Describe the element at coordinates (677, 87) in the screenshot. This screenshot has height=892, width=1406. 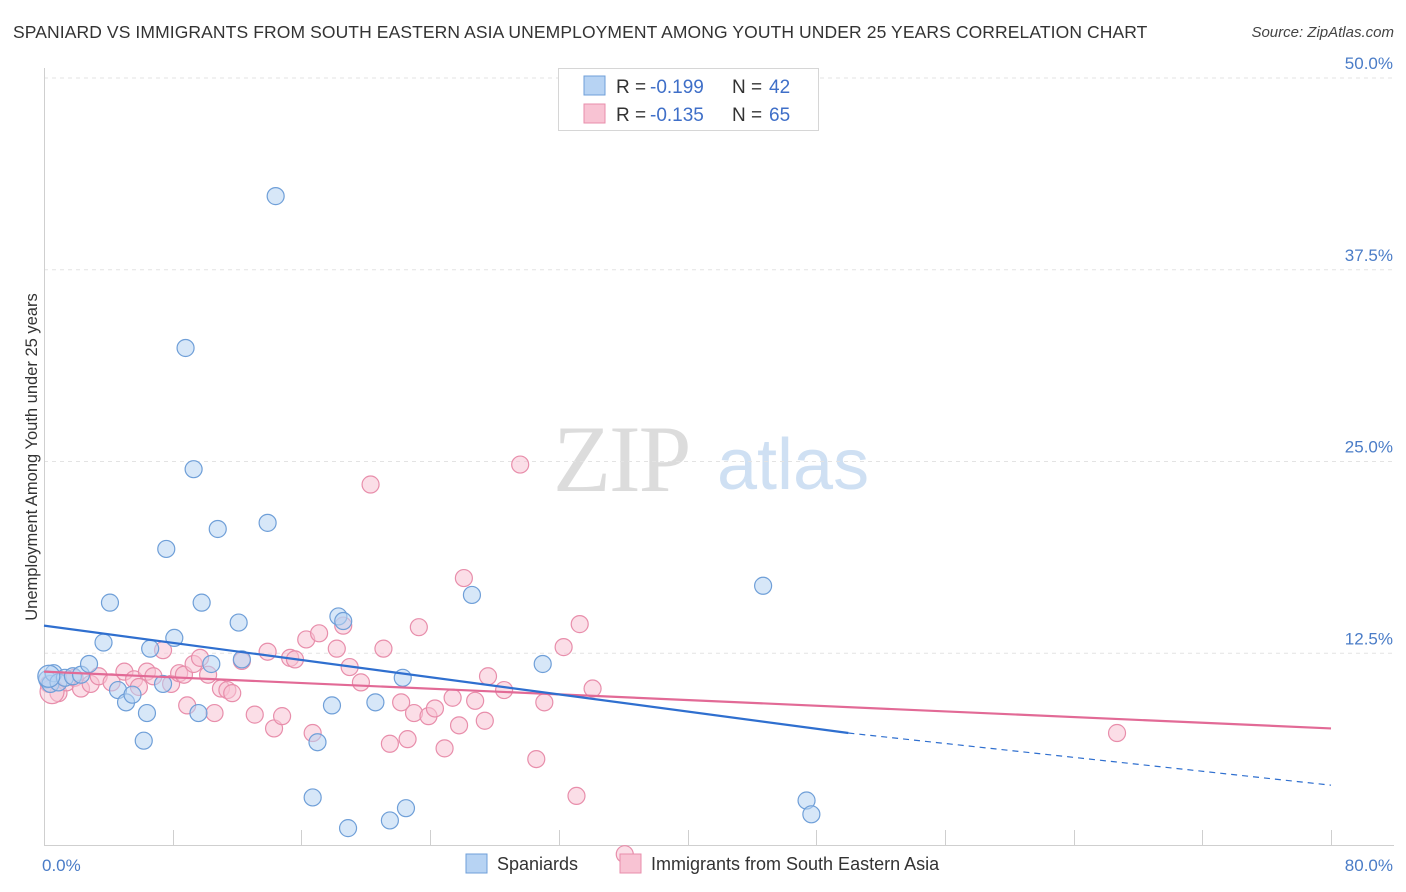
I see `legend-r-value-spaniards: -0.199` at that location.